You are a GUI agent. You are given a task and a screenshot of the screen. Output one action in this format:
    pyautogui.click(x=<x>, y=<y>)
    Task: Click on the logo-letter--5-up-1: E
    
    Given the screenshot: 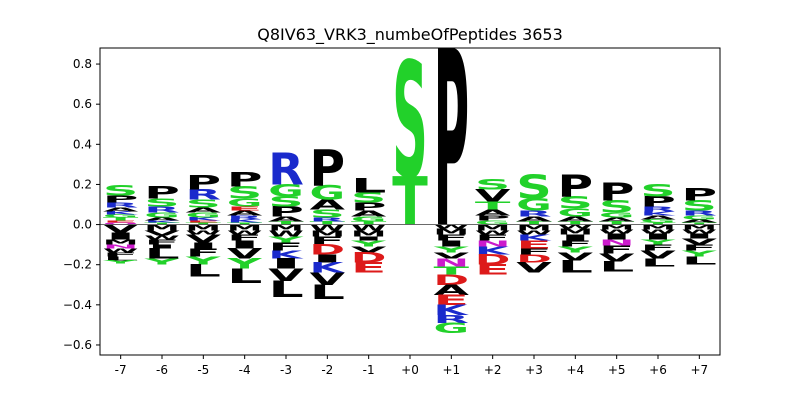 What is the action you would take?
    pyautogui.click(x=204, y=221)
    